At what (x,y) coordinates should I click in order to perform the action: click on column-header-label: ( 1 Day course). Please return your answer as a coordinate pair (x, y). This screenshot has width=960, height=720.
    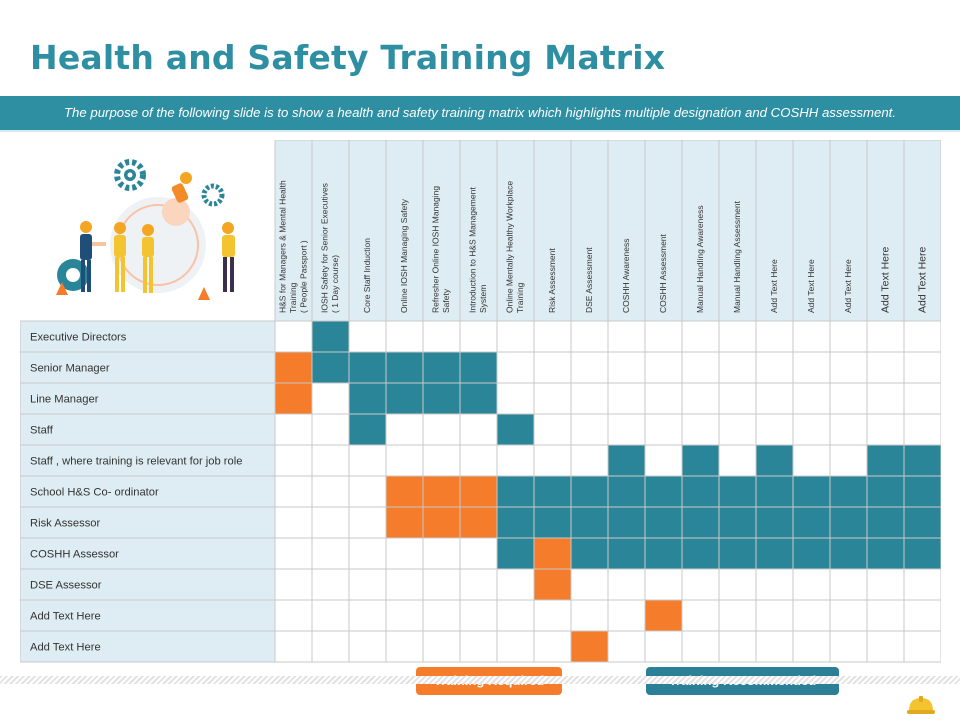
    Looking at the image, I should click on (335, 284).